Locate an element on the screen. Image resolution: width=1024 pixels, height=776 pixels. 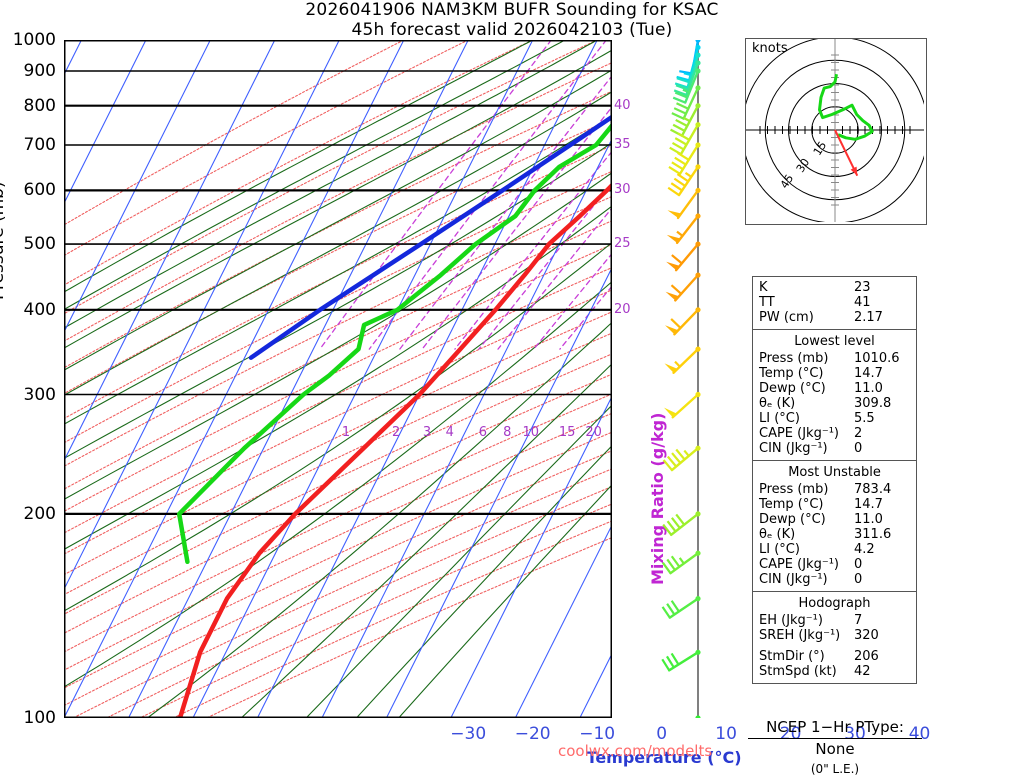
index-key: PW (cm) is located at coordinates (786, 317).